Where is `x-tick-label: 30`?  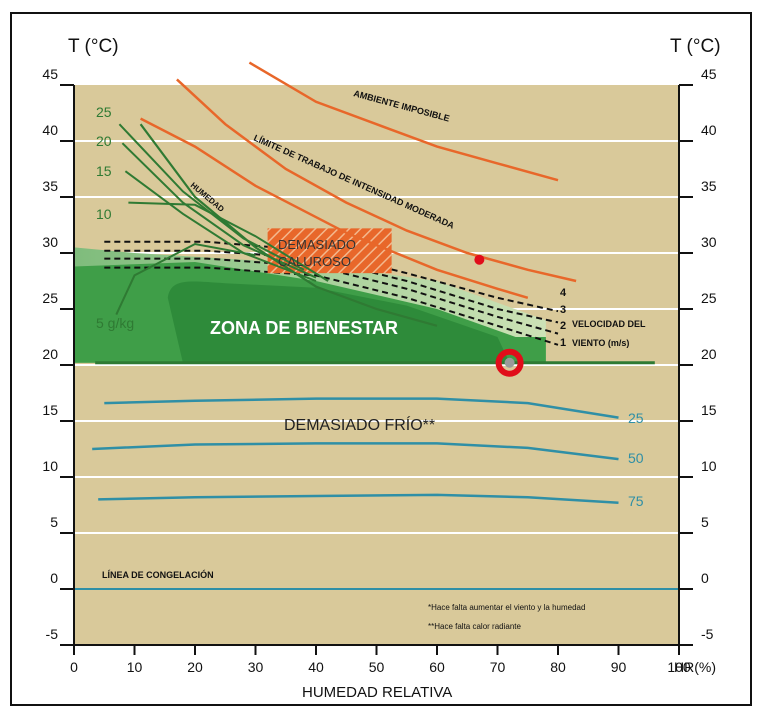 x-tick-label: 30 is located at coordinates (256, 667).